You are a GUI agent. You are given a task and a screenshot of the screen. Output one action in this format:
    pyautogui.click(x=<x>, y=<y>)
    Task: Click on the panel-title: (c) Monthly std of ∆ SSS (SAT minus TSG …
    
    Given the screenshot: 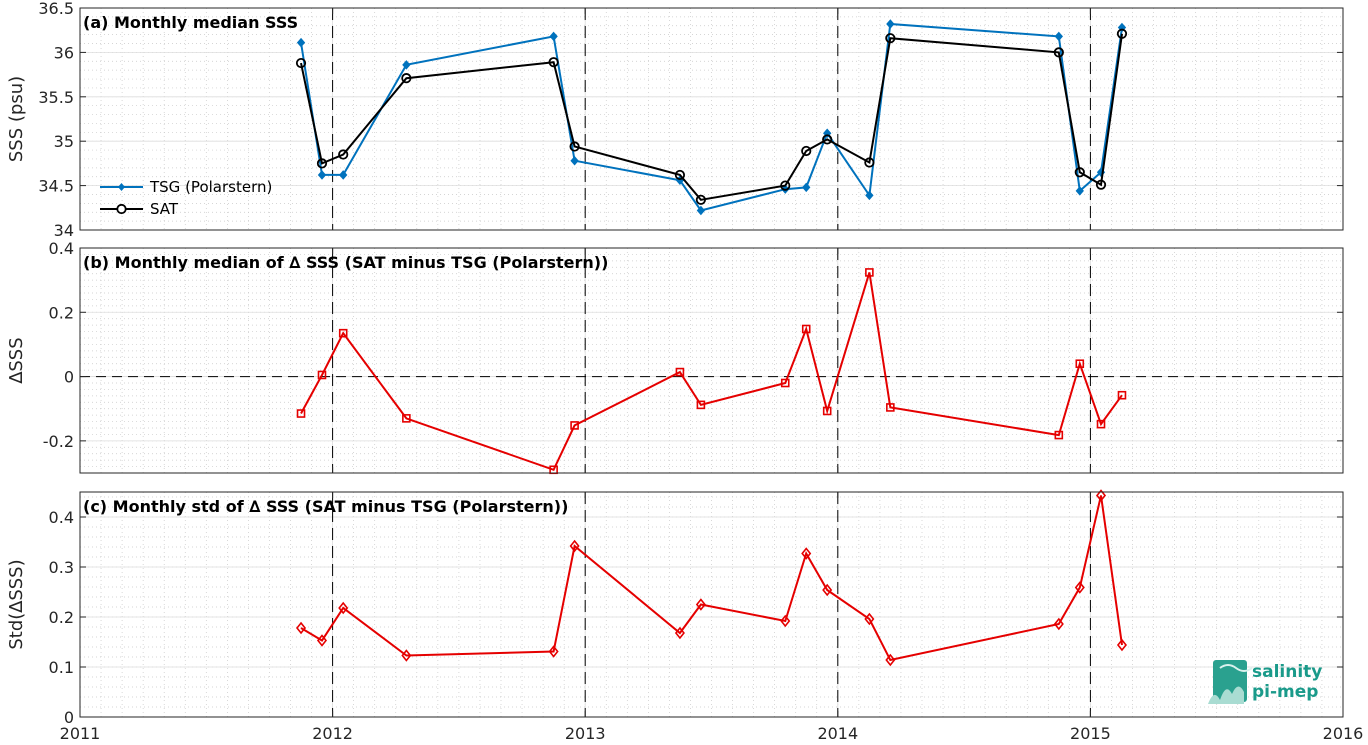 What is the action you would take?
    pyautogui.click(x=325, y=506)
    